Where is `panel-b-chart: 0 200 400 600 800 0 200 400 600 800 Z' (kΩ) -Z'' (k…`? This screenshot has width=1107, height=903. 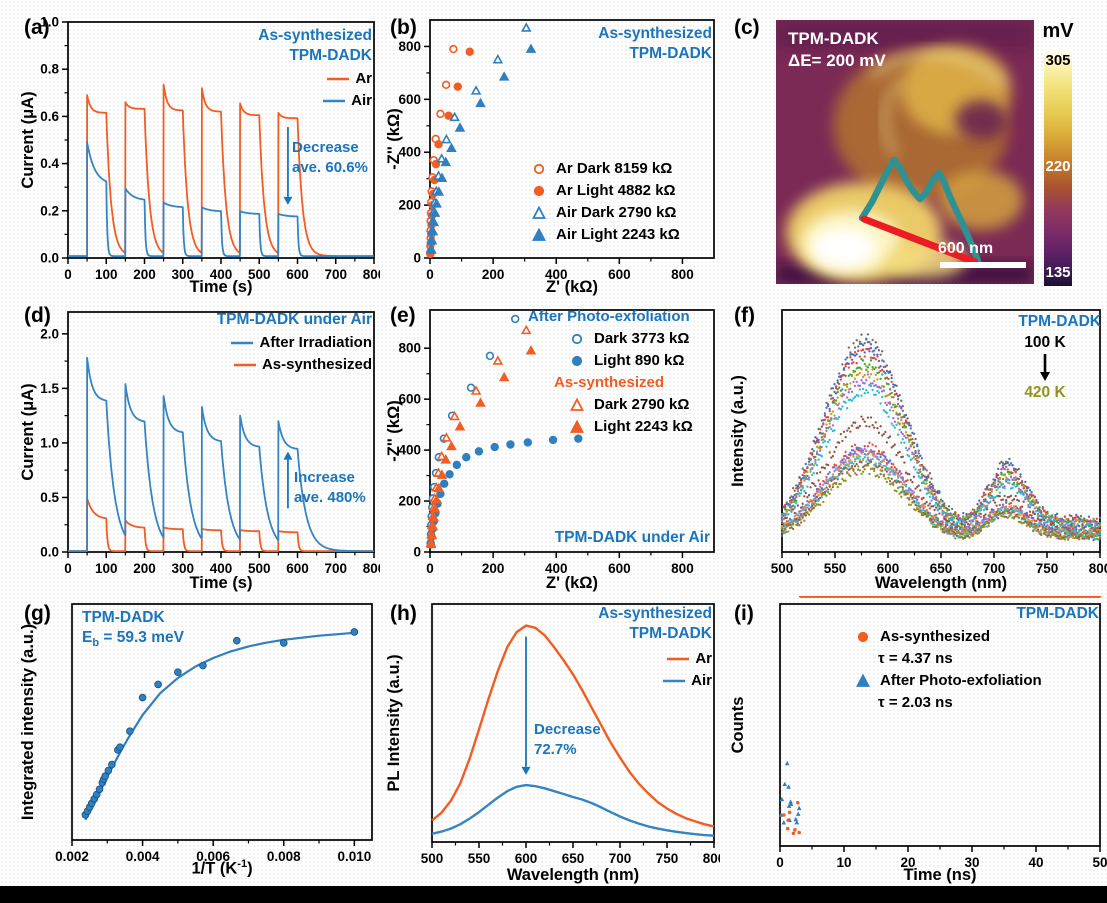
panel-b-chart: 0 200 400 600 800 0 200 400 600 800 Z' (kΩ) -Z'' (k… is located at coordinates (550, 157).